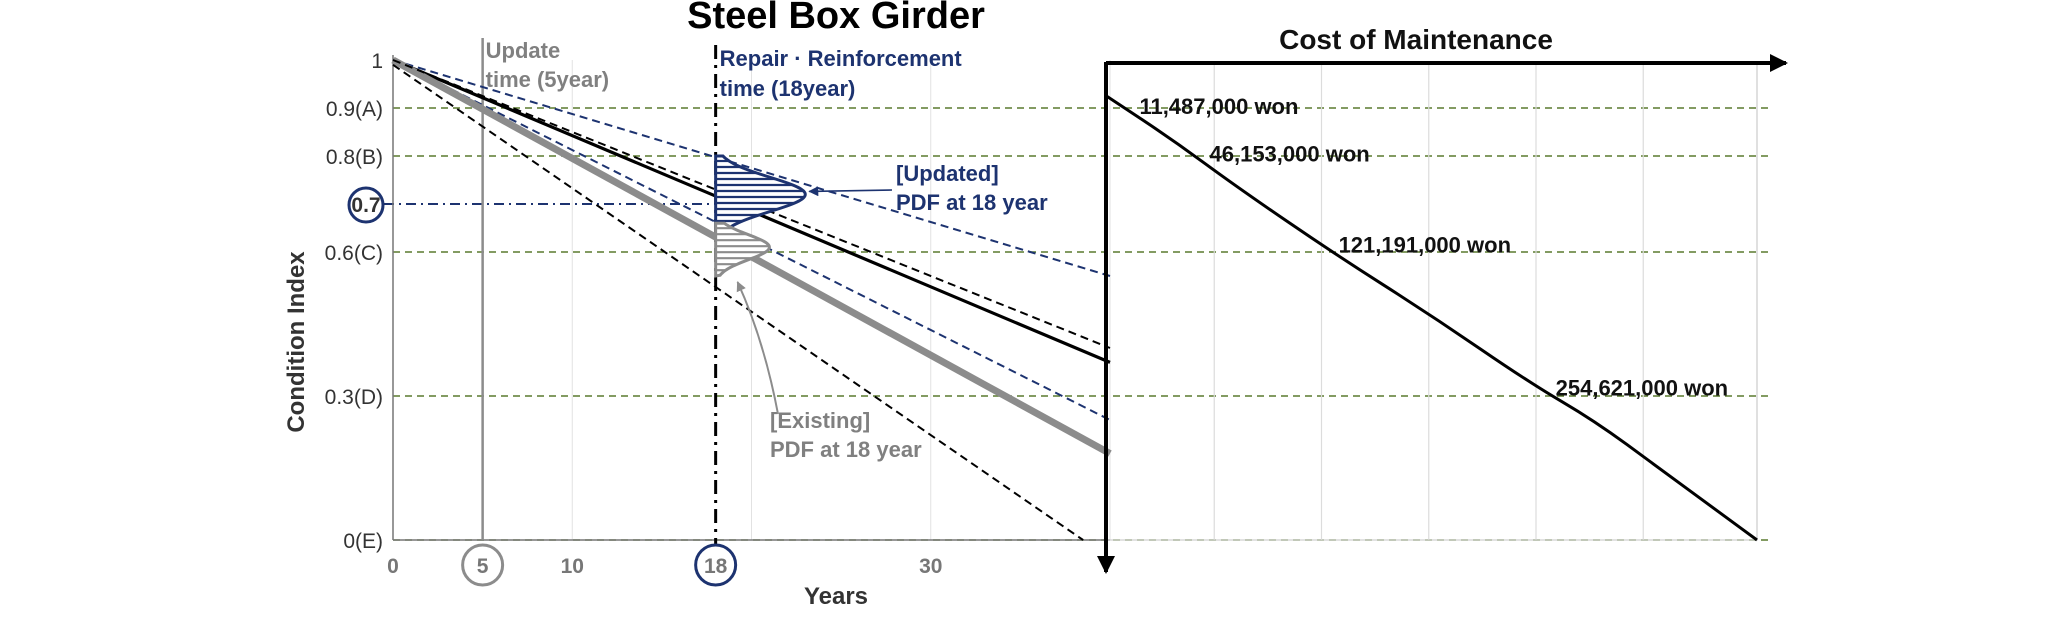  What do you see at coordinates (393, 566) in the screenshot?
I see `x-tick-label: 0` at bounding box center [393, 566].